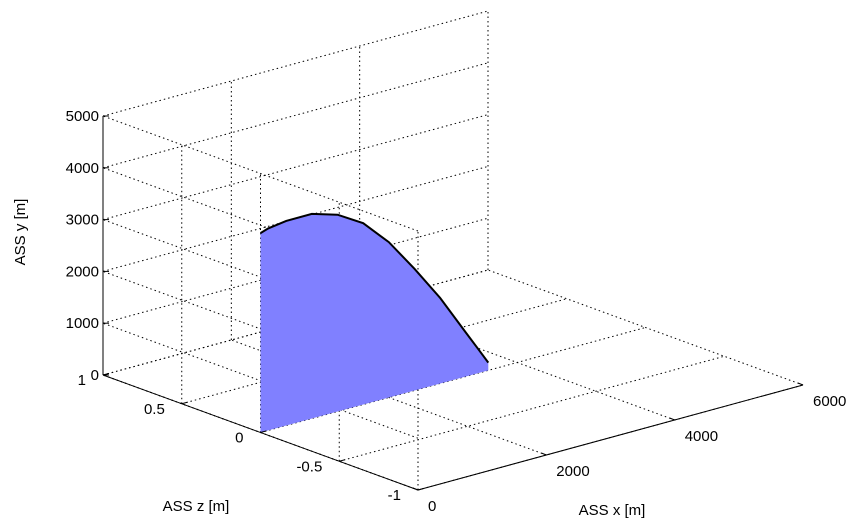 Image resolution: width=856 pixels, height=520 pixels. What do you see at coordinates (610, 437) in the screenshot?
I see `x-axis-line` at bounding box center [610, 437].